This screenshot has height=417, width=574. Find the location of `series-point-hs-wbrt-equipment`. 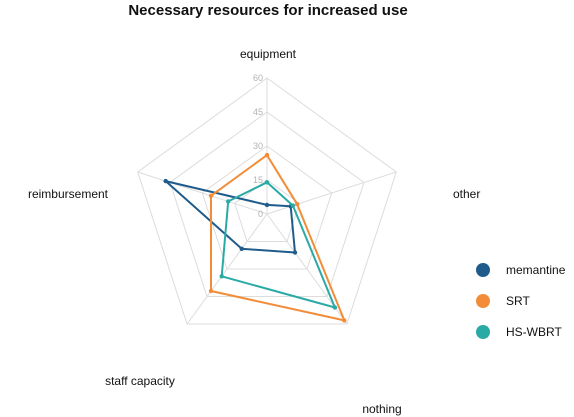

series-point-hs-wbrt-equipment is located at coordinates (267, 182).